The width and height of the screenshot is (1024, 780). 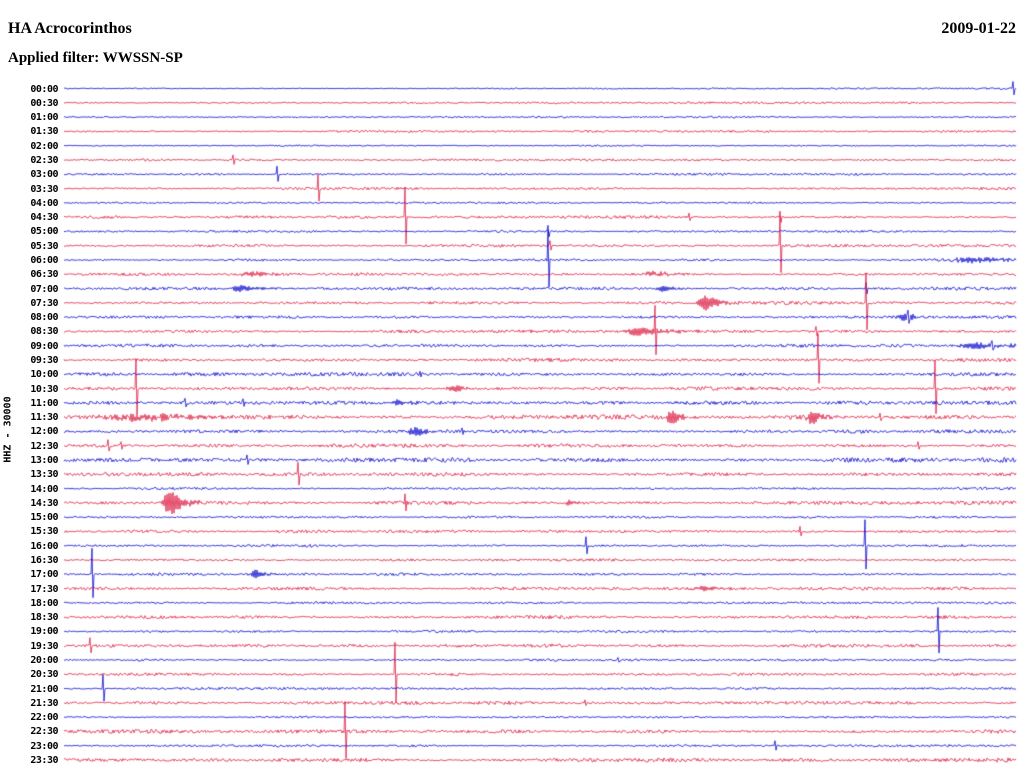 What do you see at coordinates (44, 318) in the screenshot?
I see `trace-time-label: 08:00` at bounding box center [44, 318].